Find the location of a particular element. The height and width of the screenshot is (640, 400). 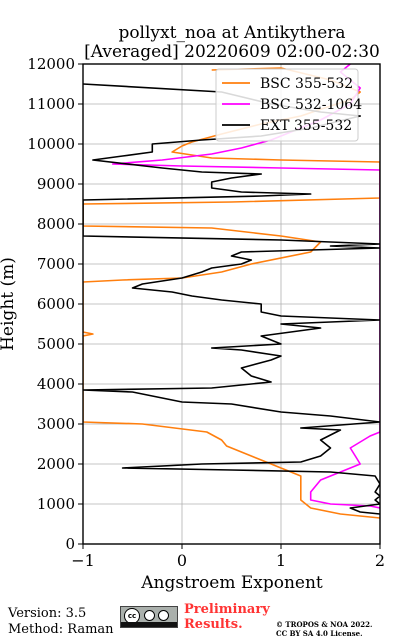

x-tick-label: 1 is located at coordinates (281, 560).